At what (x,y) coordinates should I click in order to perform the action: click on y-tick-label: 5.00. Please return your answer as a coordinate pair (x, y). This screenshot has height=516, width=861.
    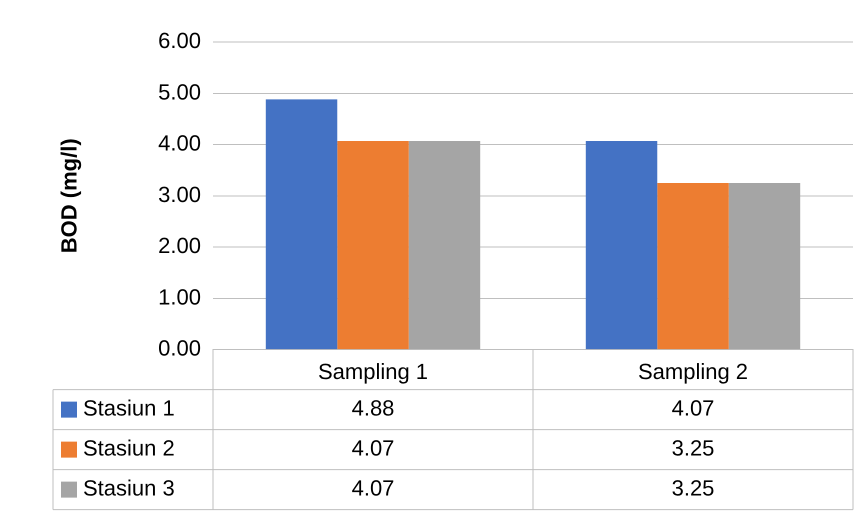
    Looking at the image, I should click on (179, 91).